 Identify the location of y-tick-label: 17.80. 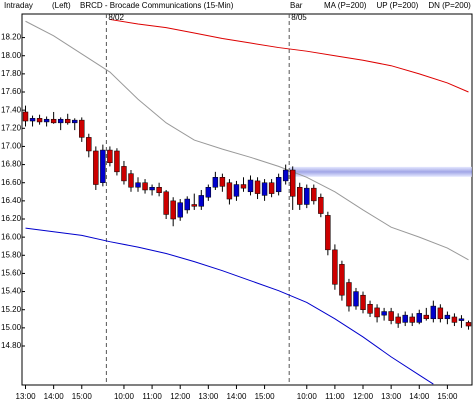
(11, 73).